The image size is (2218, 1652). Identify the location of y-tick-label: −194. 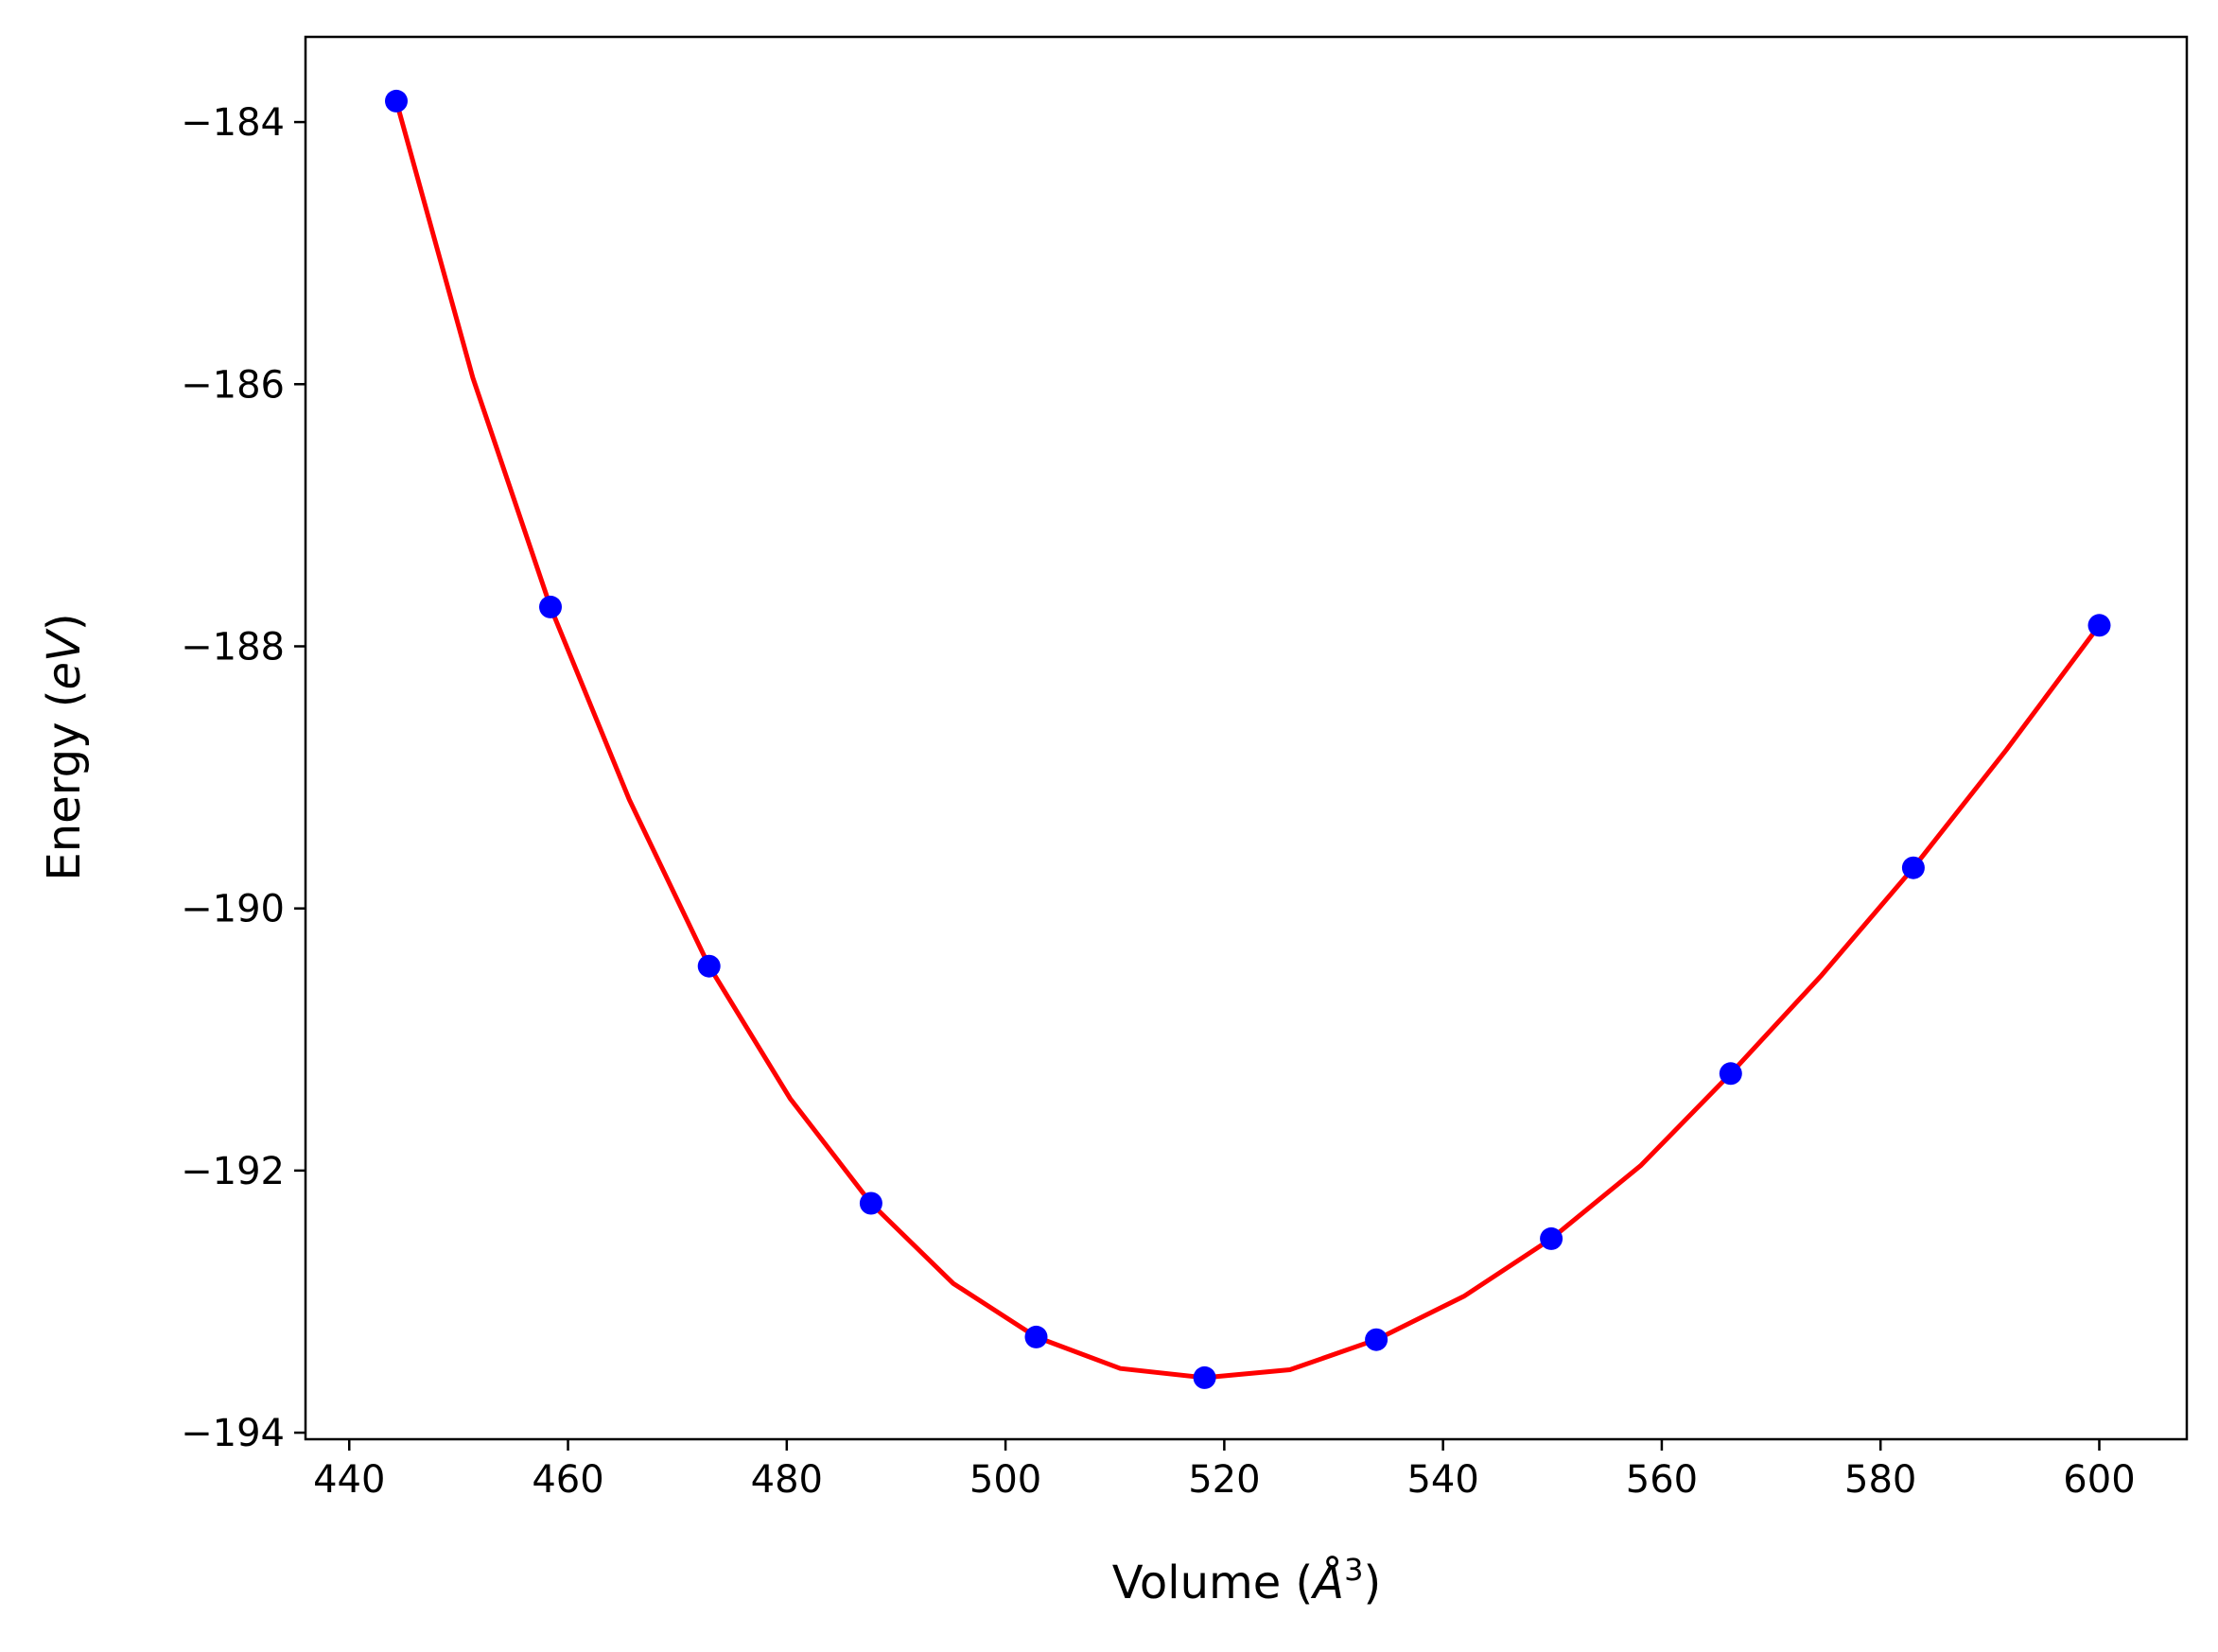
(233, 1434).